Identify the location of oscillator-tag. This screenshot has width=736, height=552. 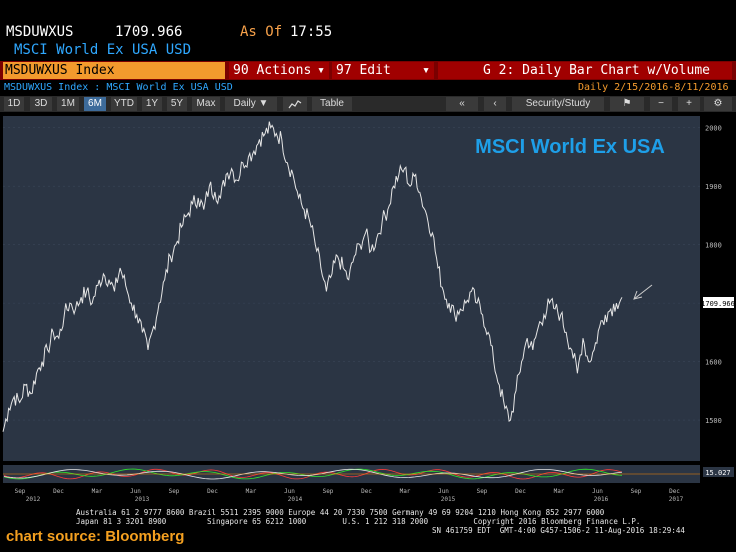
(718, 472).